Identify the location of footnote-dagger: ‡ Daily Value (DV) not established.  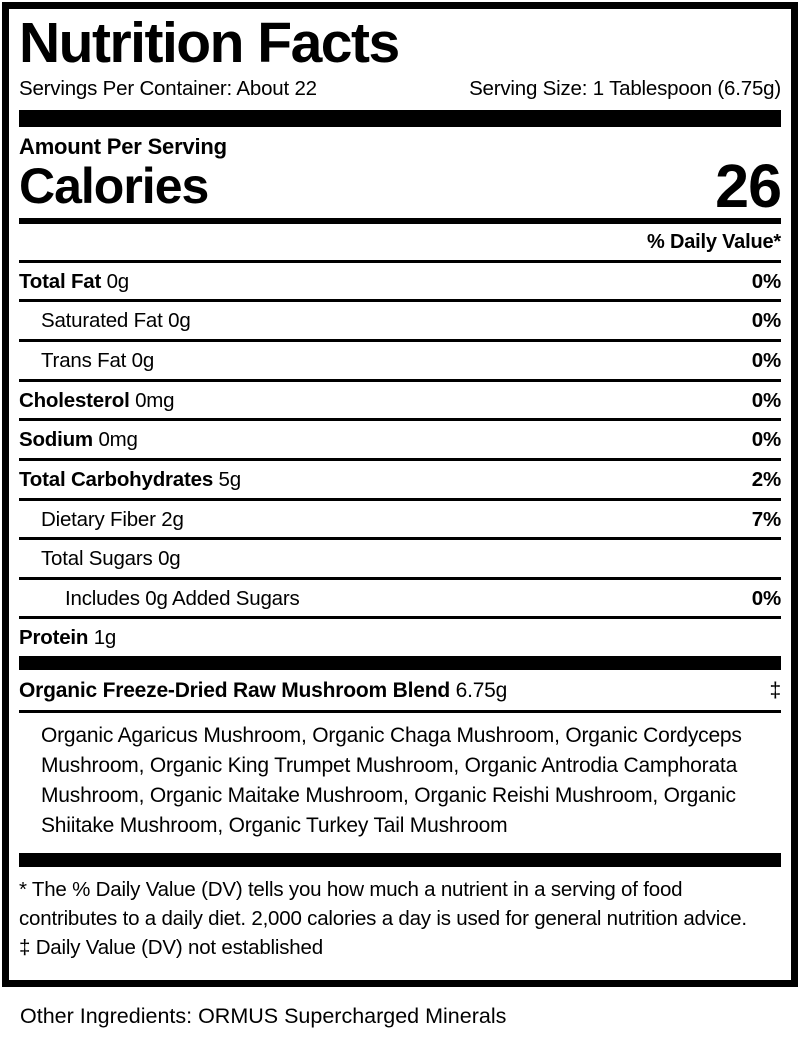
(171, 948).